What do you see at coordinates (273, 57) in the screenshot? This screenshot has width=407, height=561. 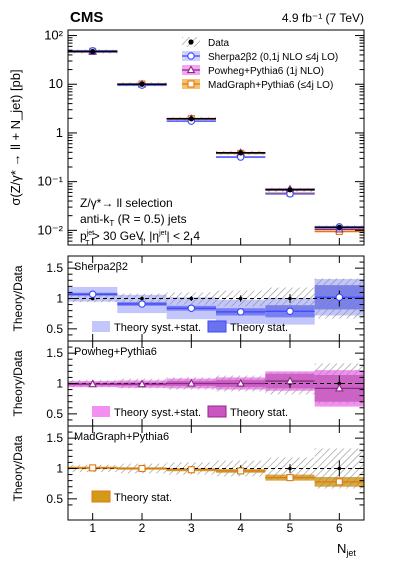 I see `legend-label-sherpa: Sherpa2β2 (0,1j NLO ≤4j LO)` at bounding box center [273, 57].